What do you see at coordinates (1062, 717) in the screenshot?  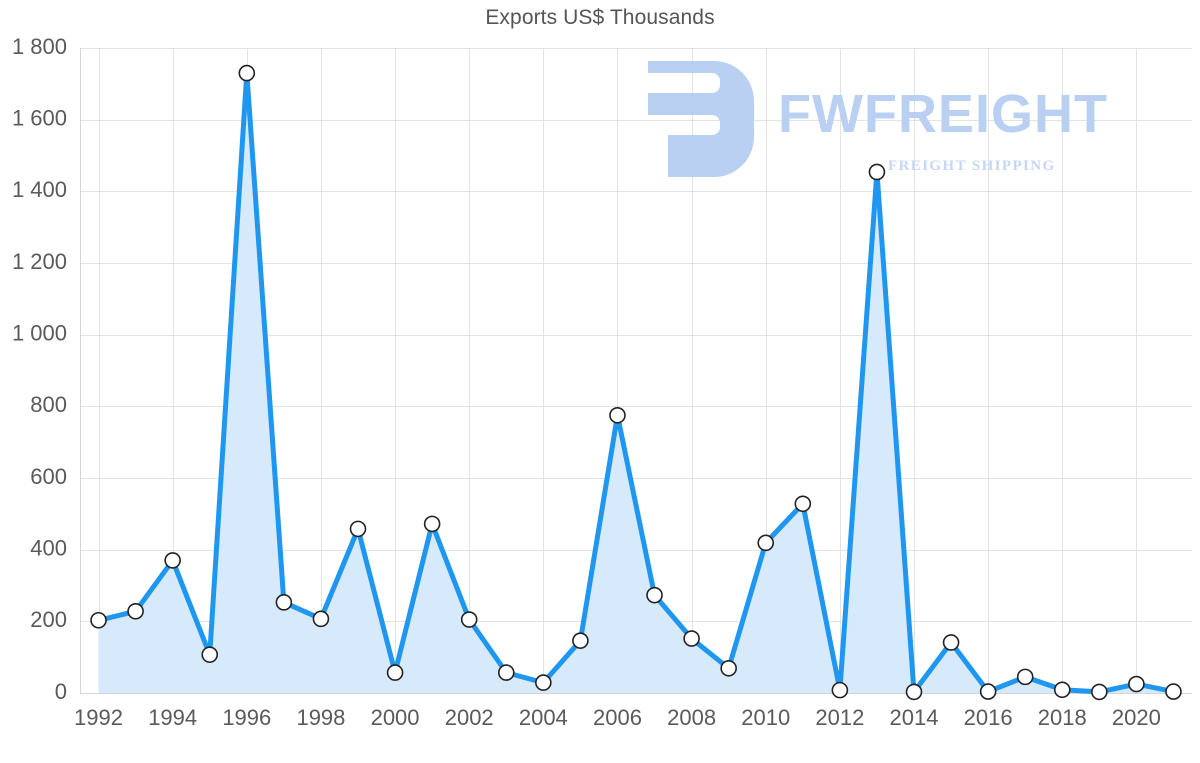 I see `x-axis-tick-label: 2018` at bounding box center [1062, 717].